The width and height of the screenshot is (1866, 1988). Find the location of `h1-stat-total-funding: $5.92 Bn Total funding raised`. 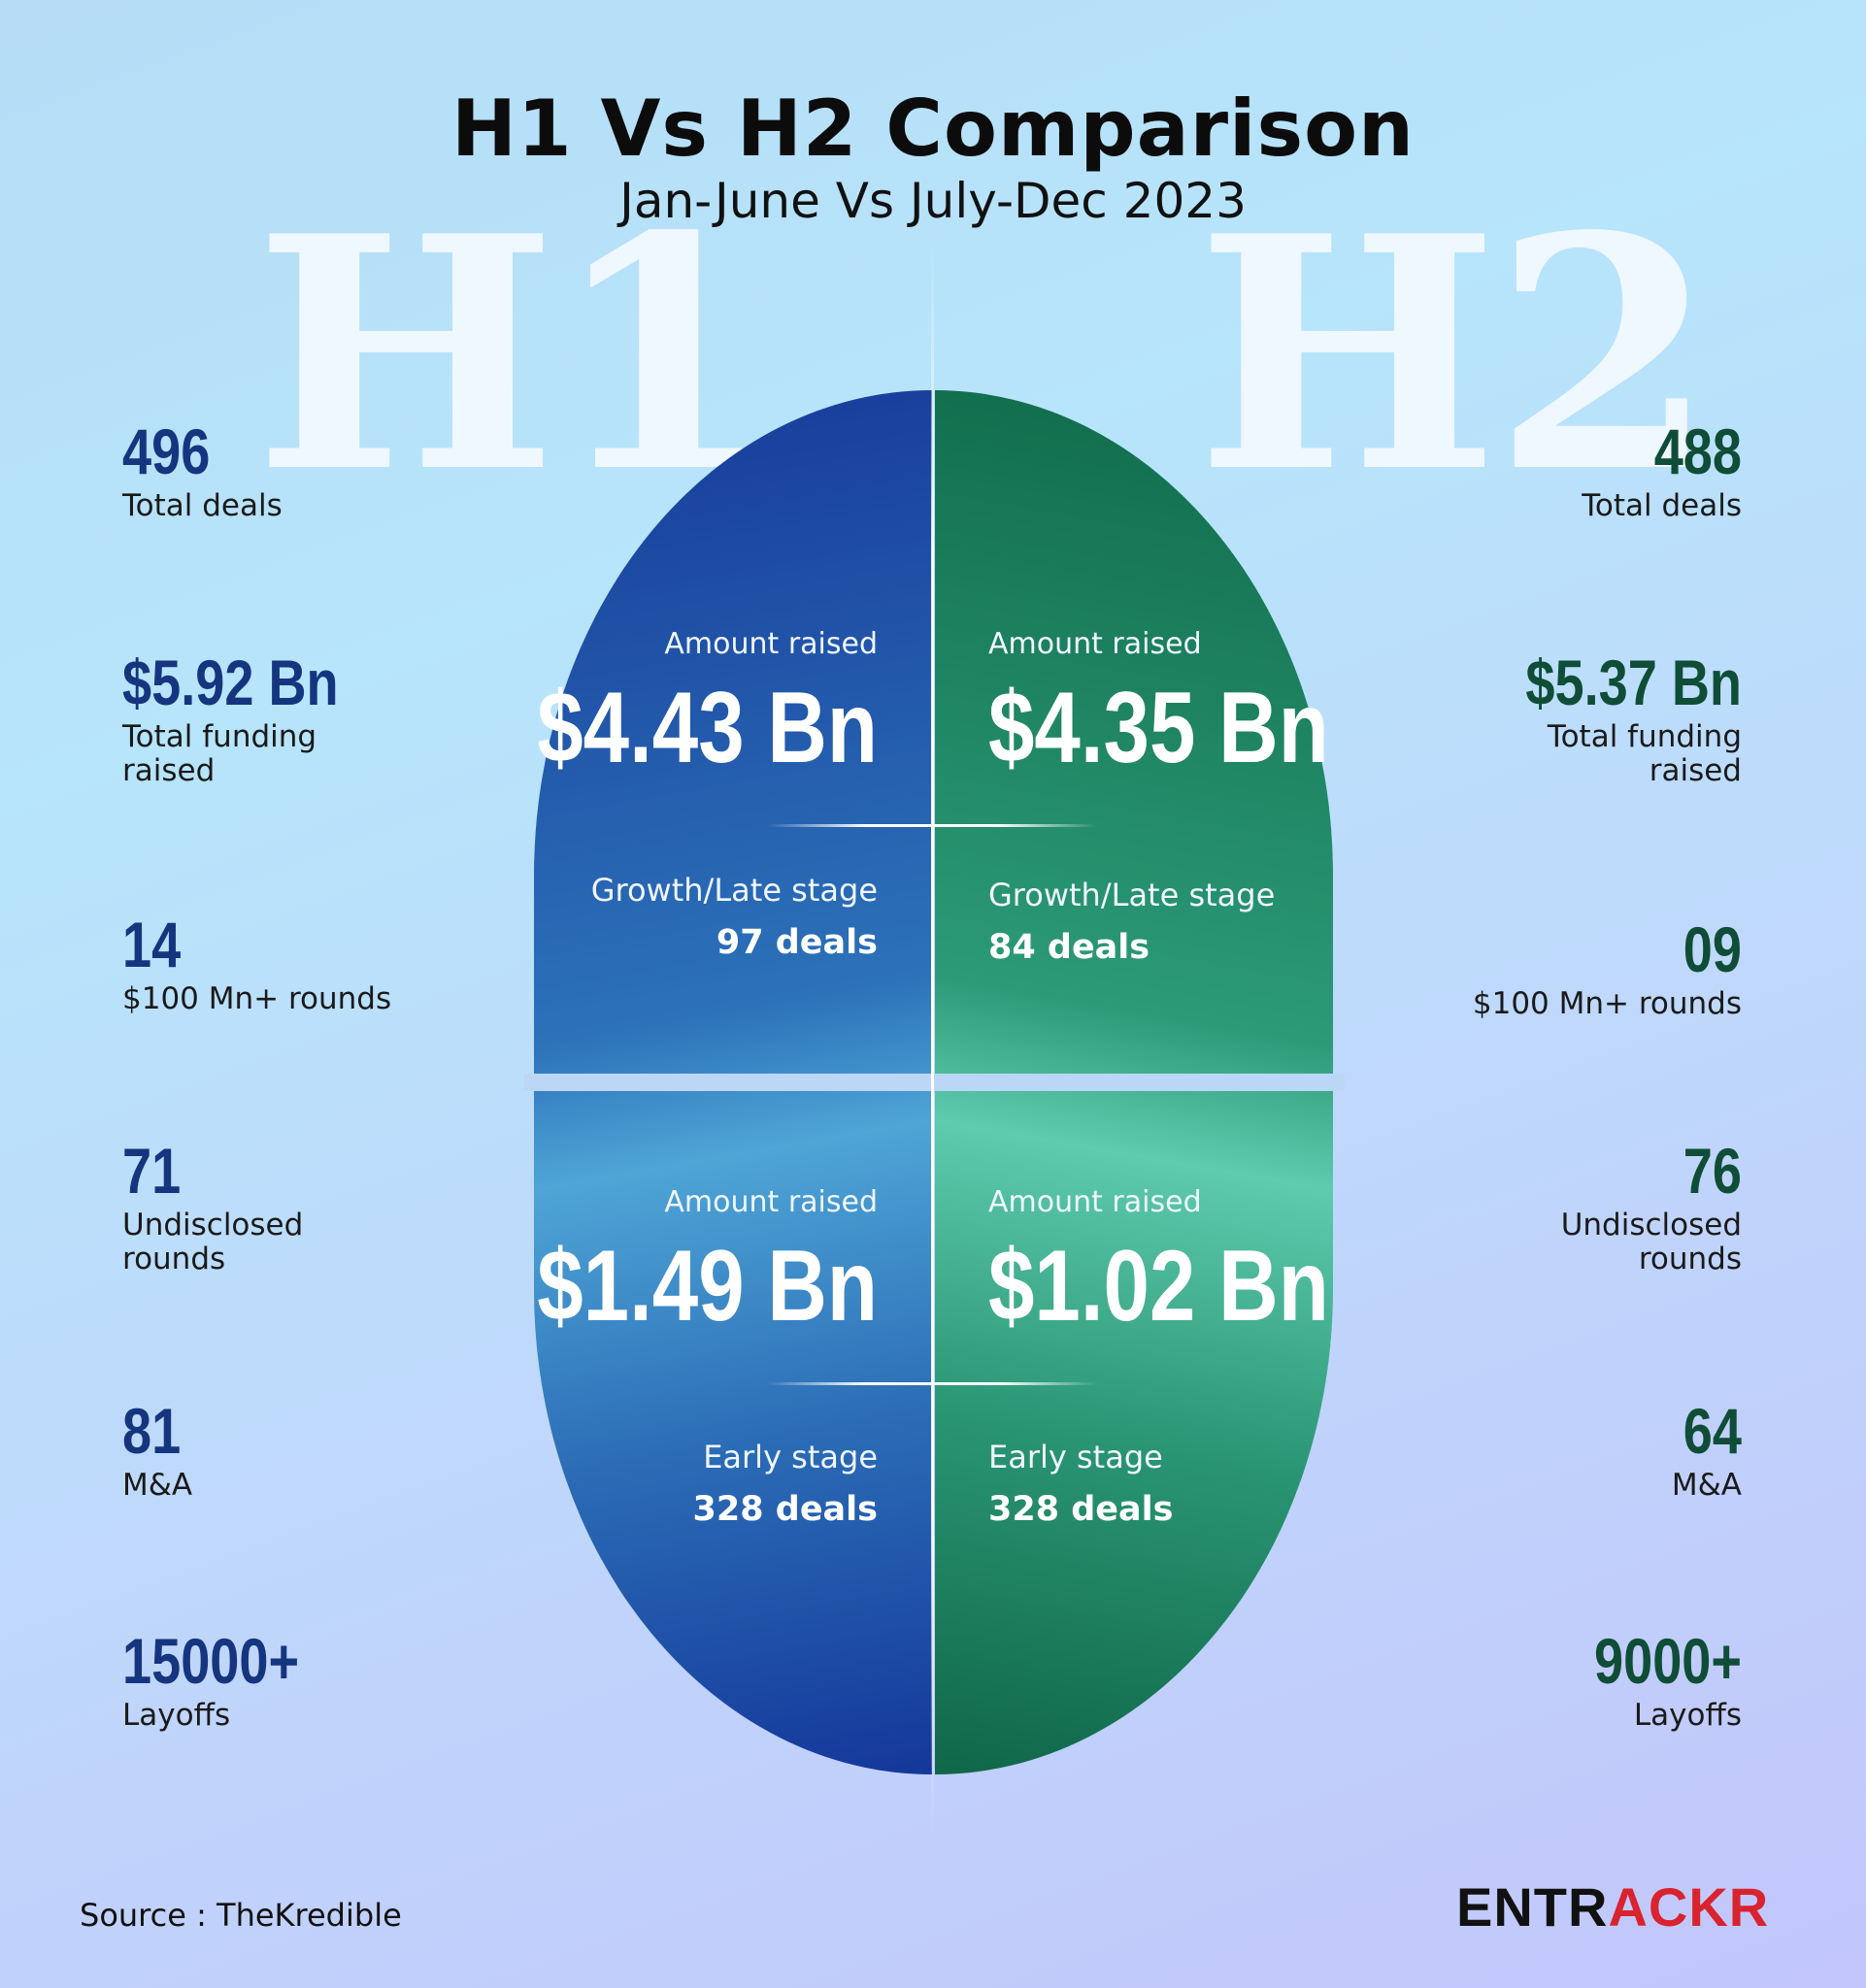

h1-stat-total-funding: $5.92 Bn Total funding raised is located at coordinates (297, 719).